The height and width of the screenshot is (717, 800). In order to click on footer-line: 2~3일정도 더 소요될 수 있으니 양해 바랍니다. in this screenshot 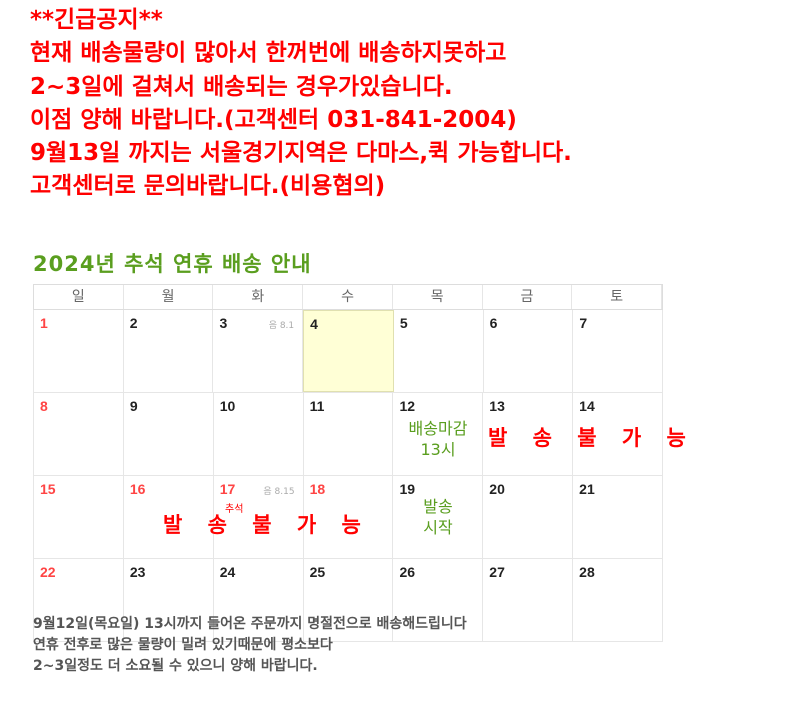, I will do `click(175, 666)`.